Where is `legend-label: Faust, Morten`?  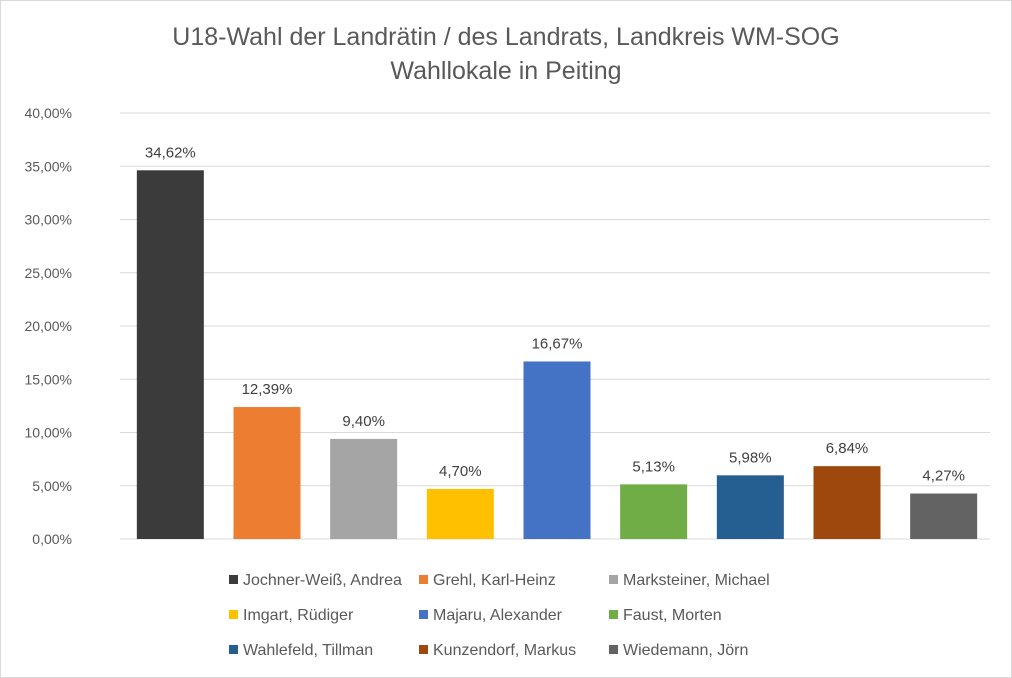 legend-label: Faust, Morten is located at coordinates (672, 615).